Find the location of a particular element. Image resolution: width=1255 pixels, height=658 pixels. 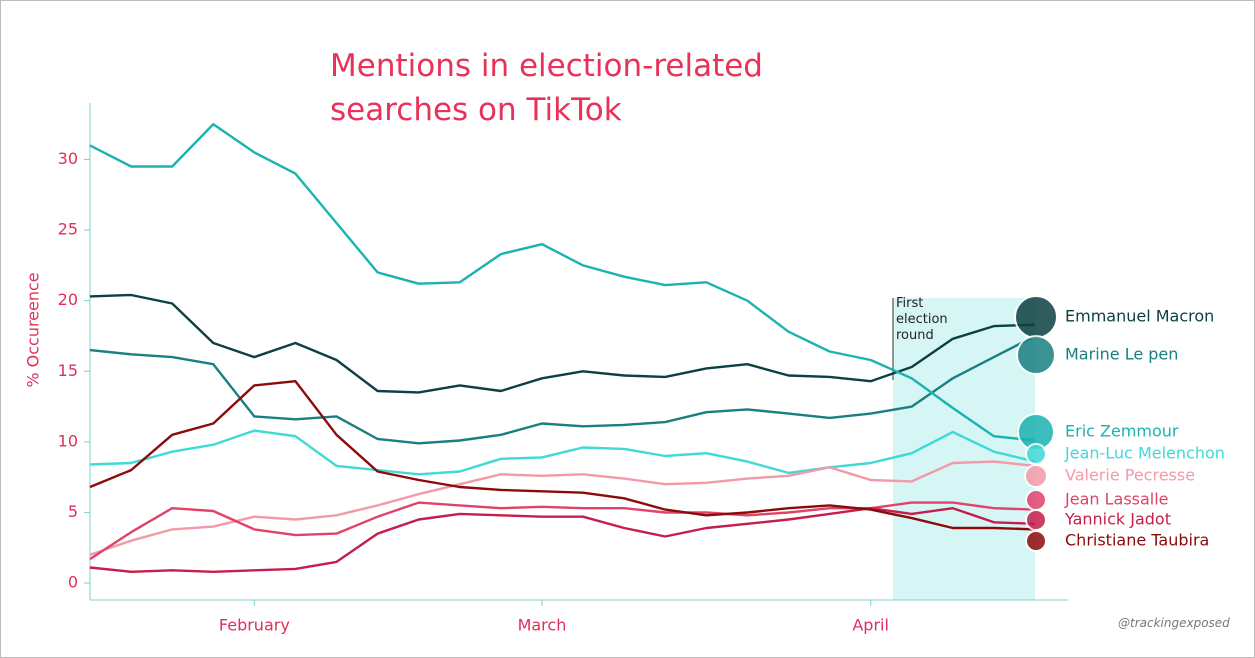

y-tick-label: 0 is located at coordinates (73, 582).